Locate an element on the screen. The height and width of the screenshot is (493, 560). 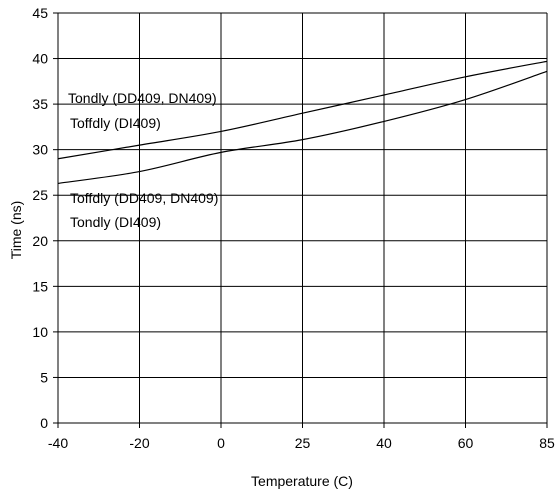
x-tick-label: 60 is located at coordinates (466, 443).